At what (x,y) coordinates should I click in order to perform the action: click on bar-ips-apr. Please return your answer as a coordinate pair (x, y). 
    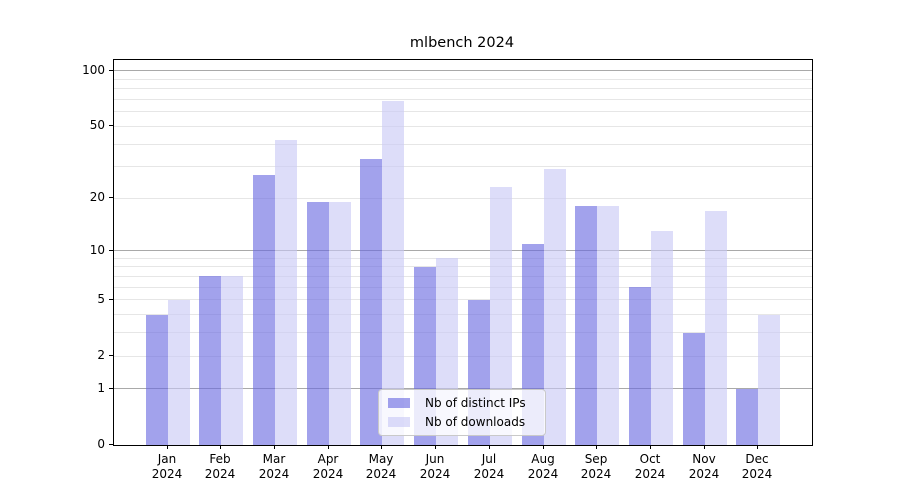
    Looking at the image, I should click on (318, 323).